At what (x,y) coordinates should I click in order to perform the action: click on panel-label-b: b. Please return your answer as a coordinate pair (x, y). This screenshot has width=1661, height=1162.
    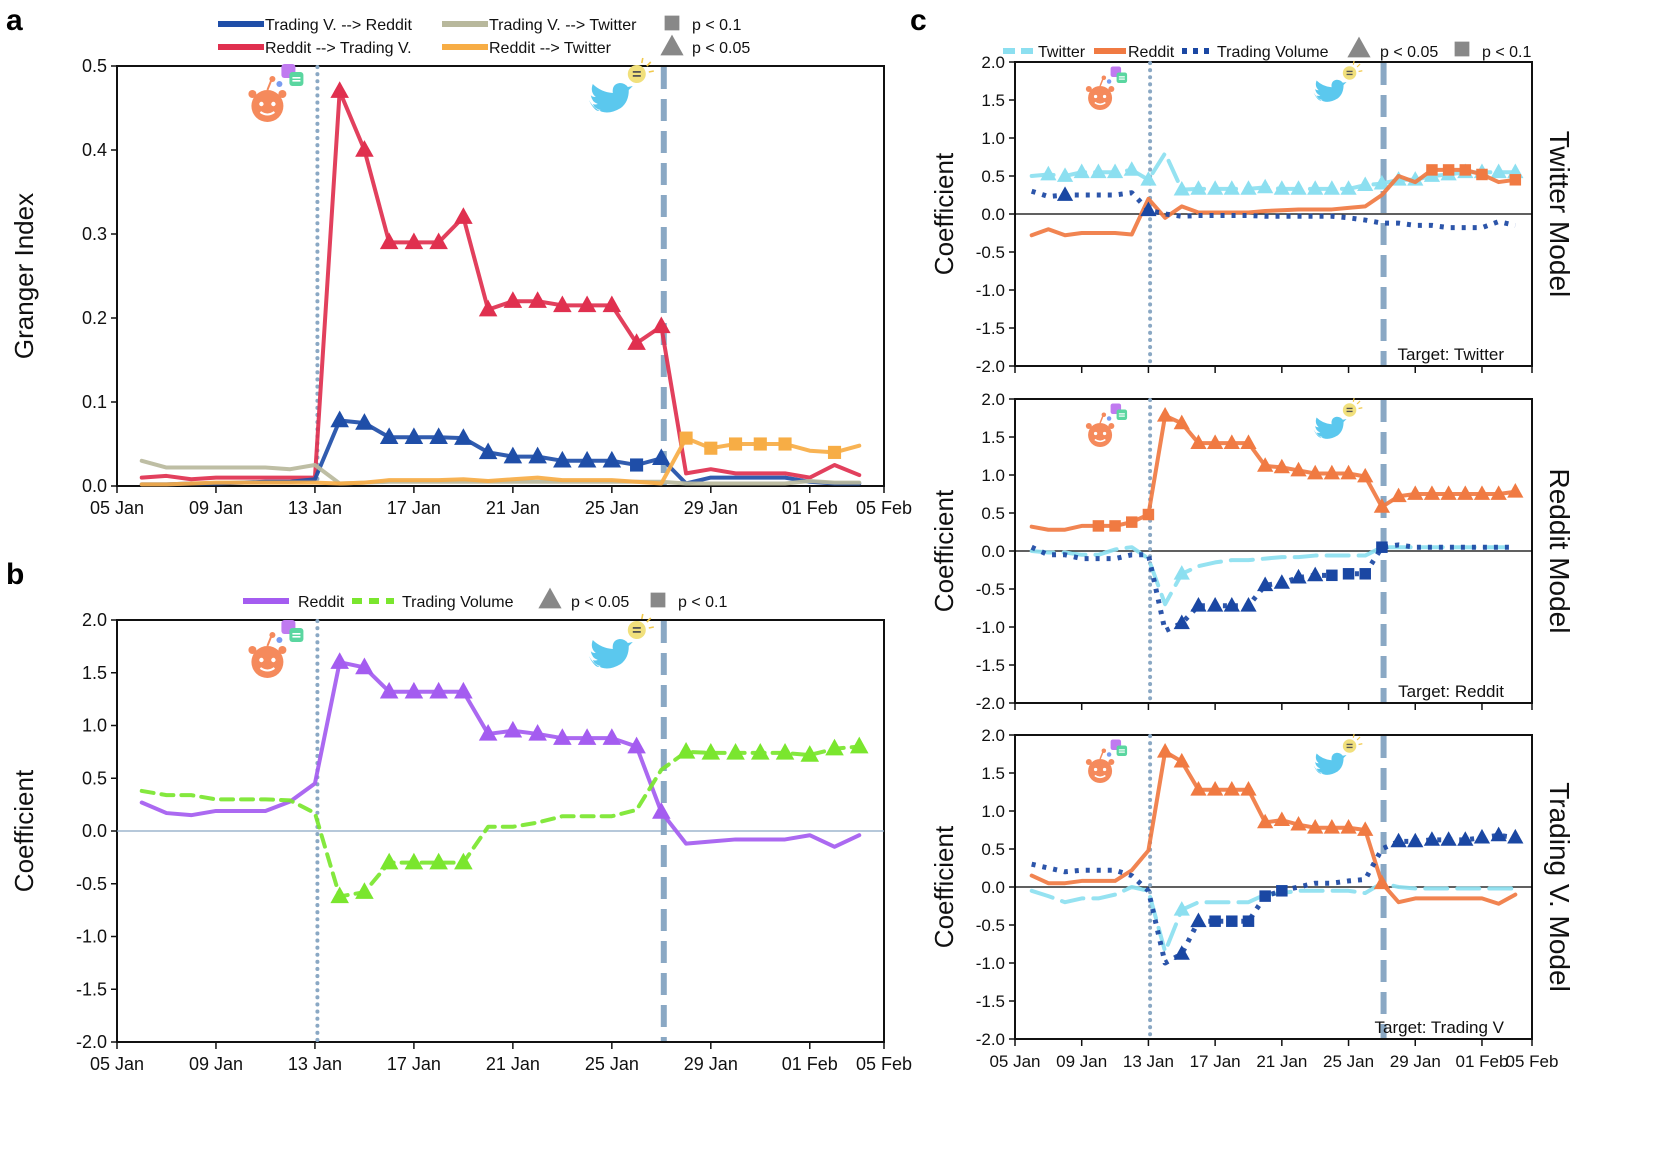
    Looking at the image, I should click on (15, 574).